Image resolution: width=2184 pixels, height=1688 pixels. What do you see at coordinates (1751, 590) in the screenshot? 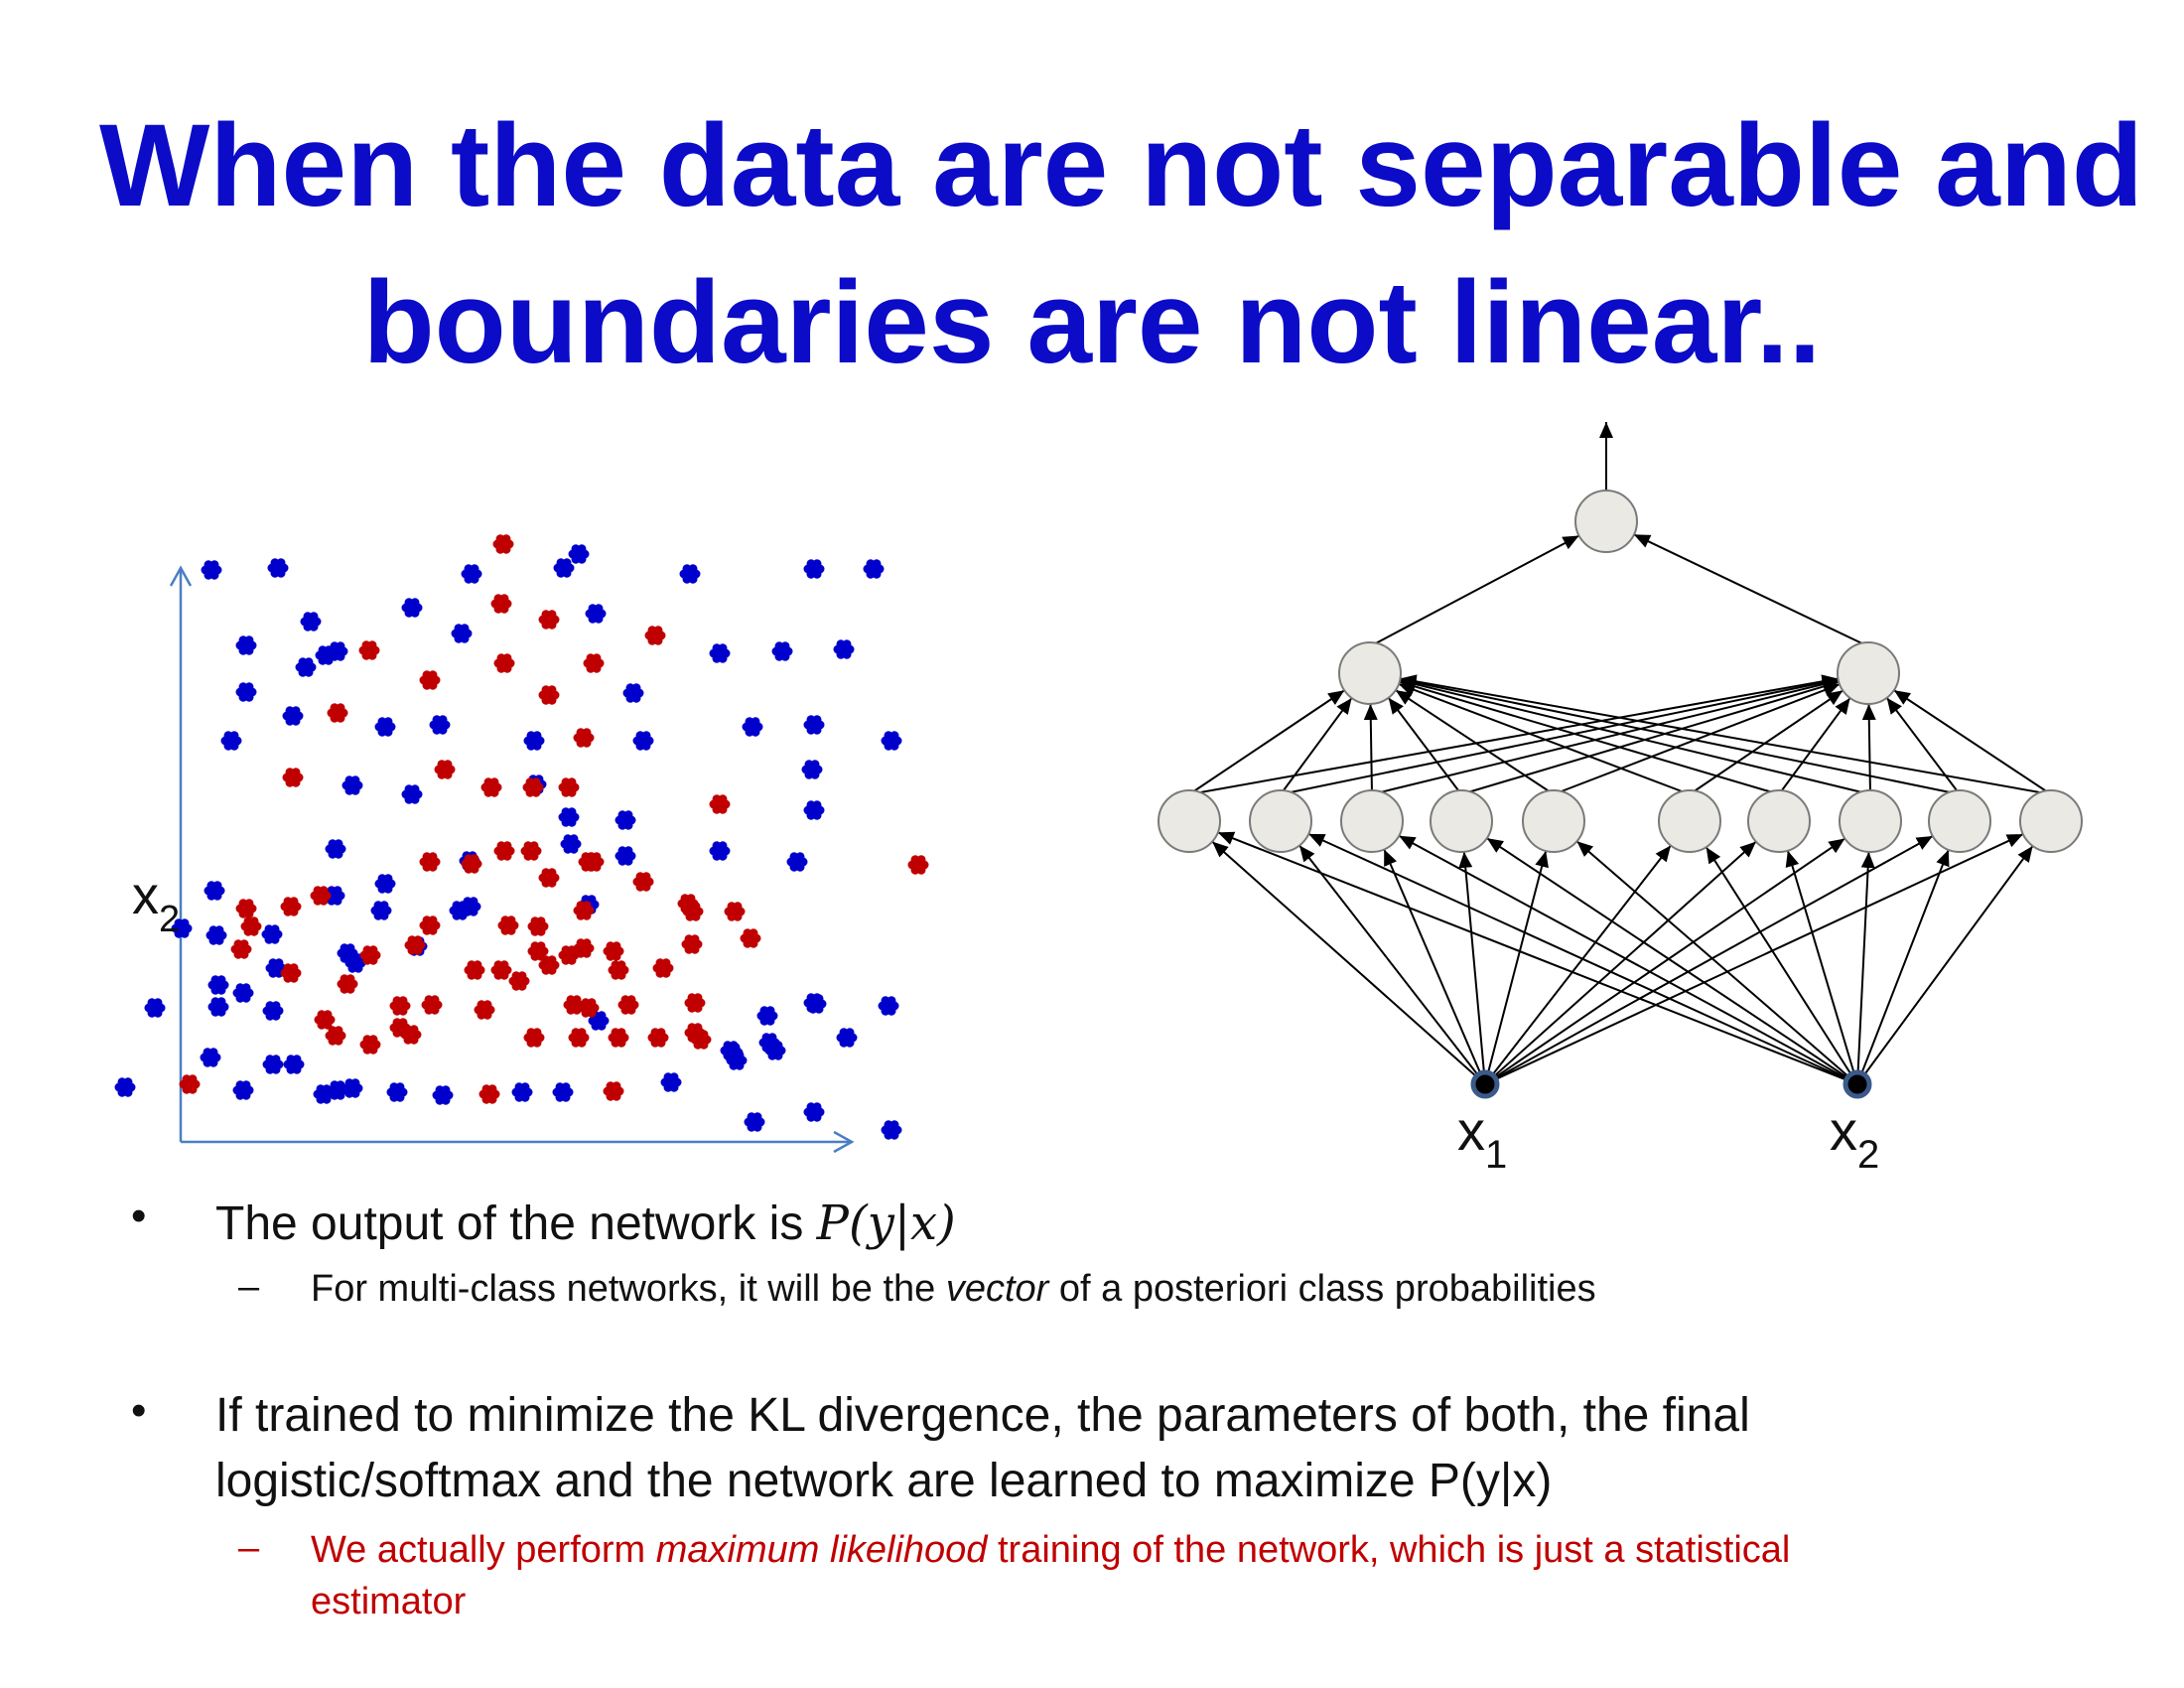
I see `hidden-to-output-edge` at bounding box center [1751, 590].